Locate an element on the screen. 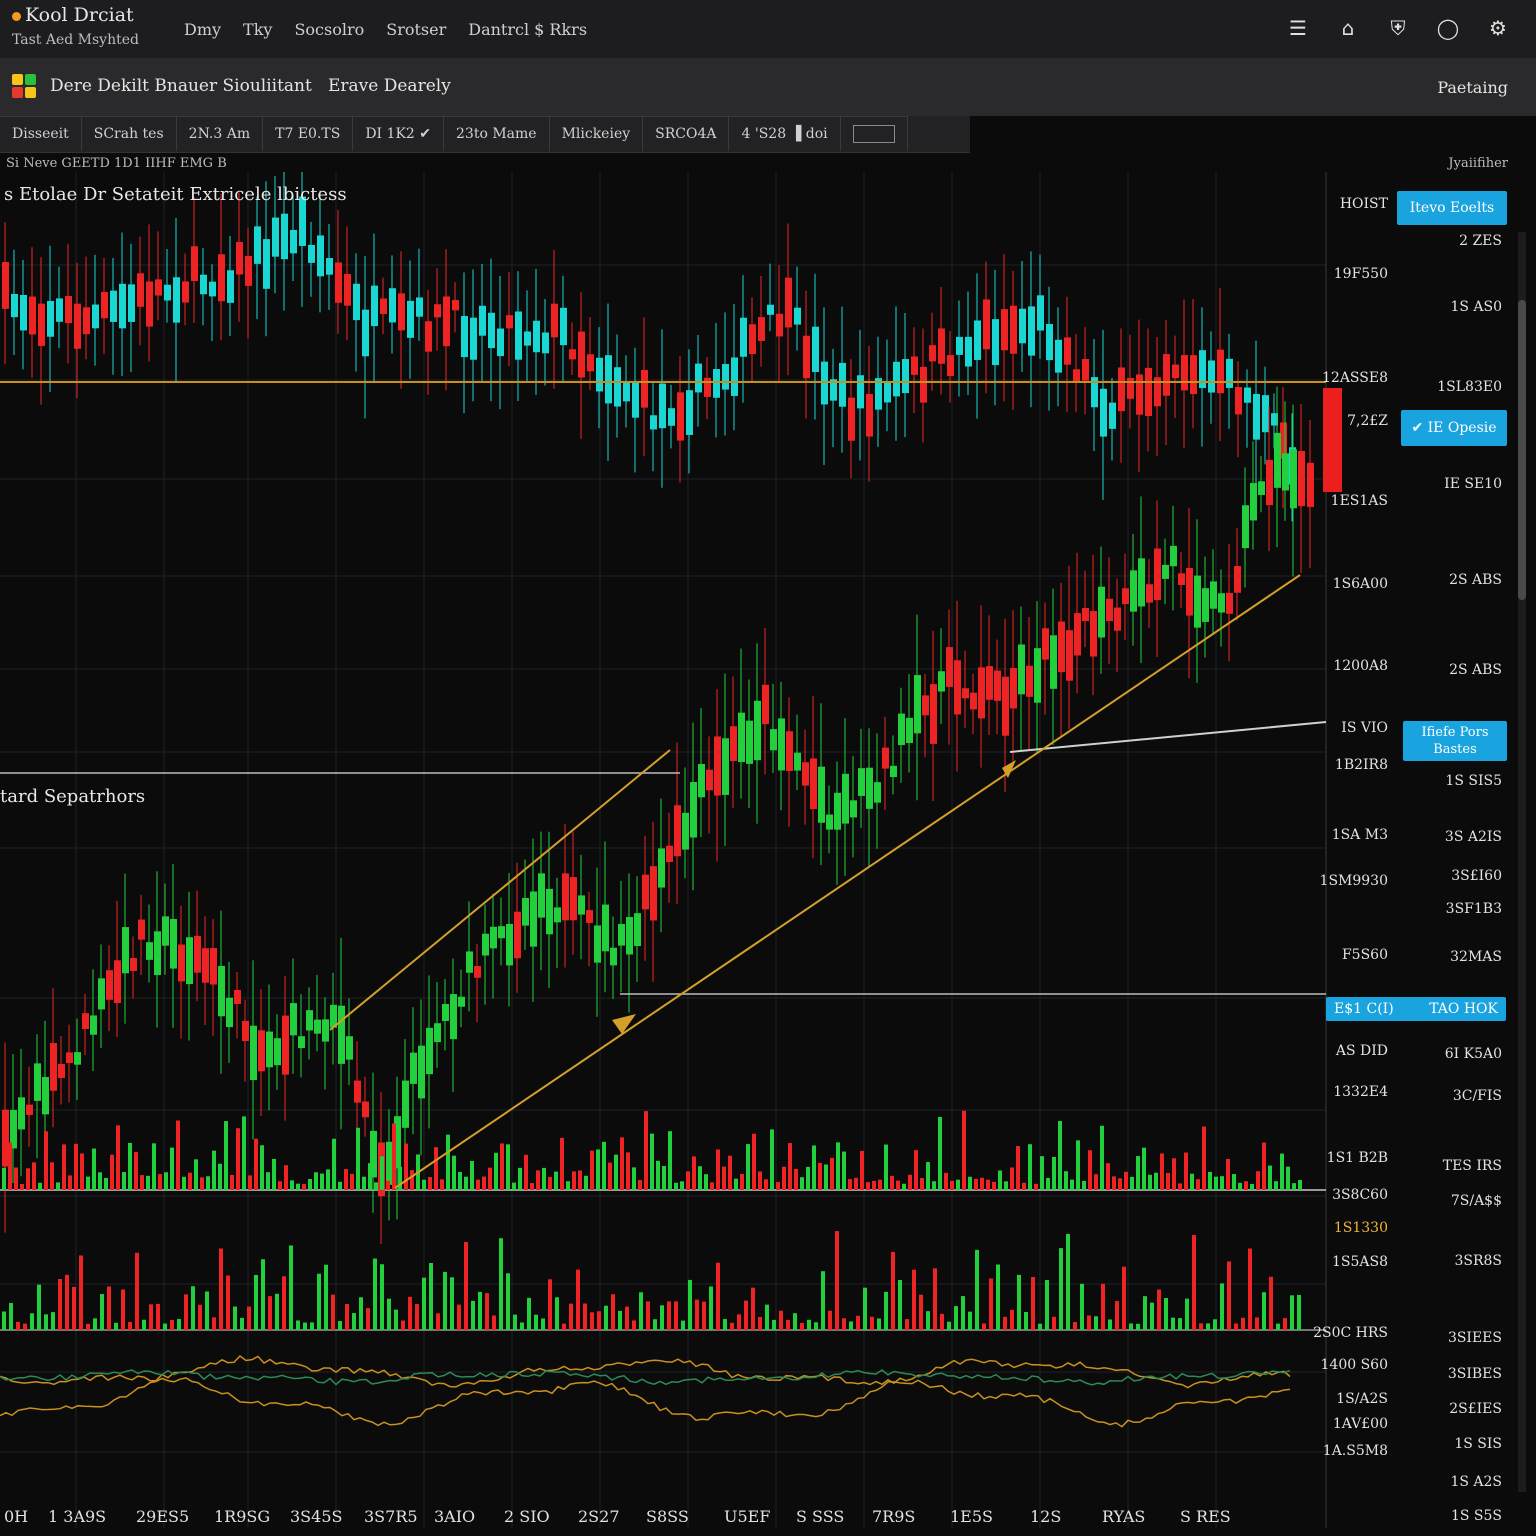  menu-item: Srotser is located at coordinates (416, 29).